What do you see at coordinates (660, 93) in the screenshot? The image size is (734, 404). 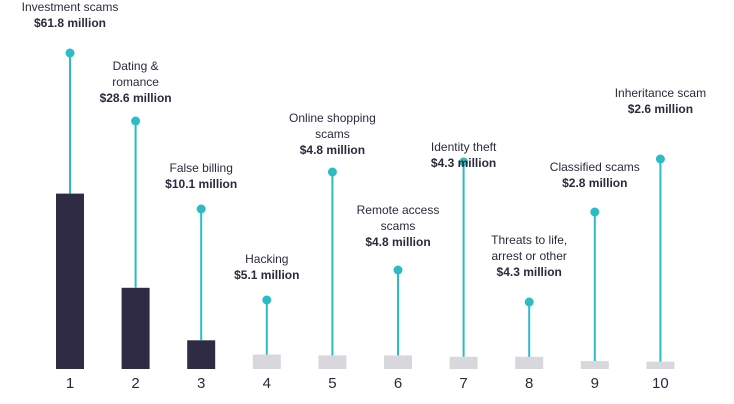 I see `annotation-name-10-line-1: Inheritance scam` at bounding box center [660, 93].